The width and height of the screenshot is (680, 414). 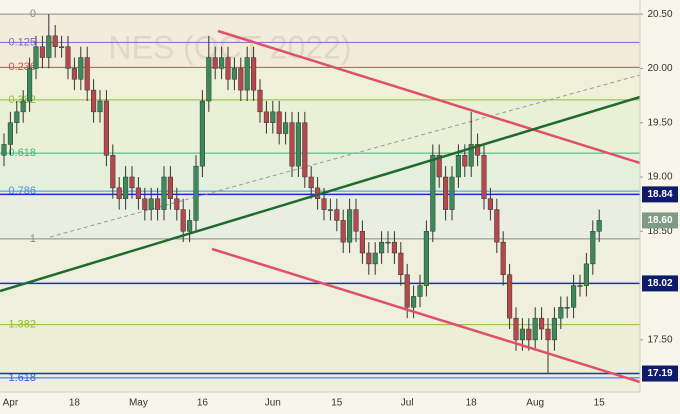 I want to click on price-box-label: 18.84, so click(x=659, y=194).